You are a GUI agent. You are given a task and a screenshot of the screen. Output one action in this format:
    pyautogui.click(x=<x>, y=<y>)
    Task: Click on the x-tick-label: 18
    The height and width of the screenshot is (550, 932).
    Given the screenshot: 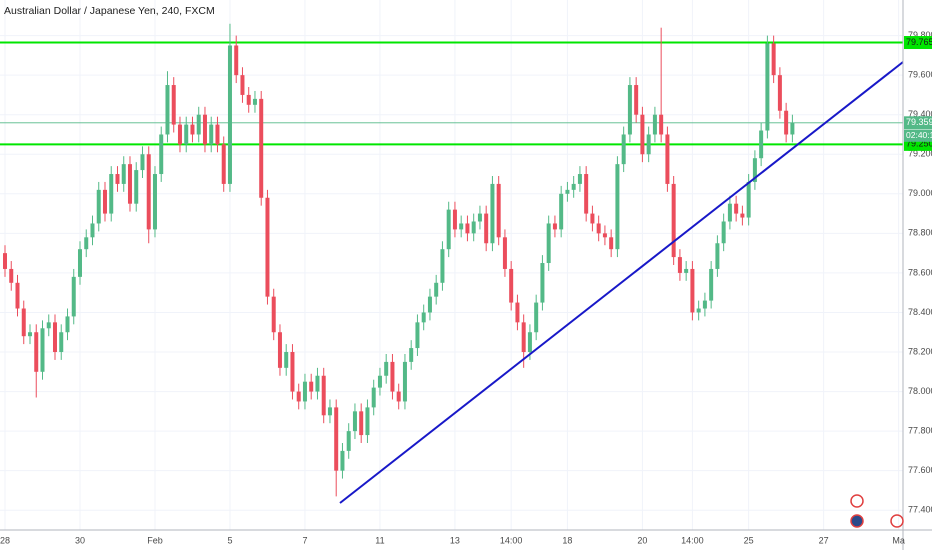 What is the action you would take?
    pyautogui.click(x=567, y=540)
    